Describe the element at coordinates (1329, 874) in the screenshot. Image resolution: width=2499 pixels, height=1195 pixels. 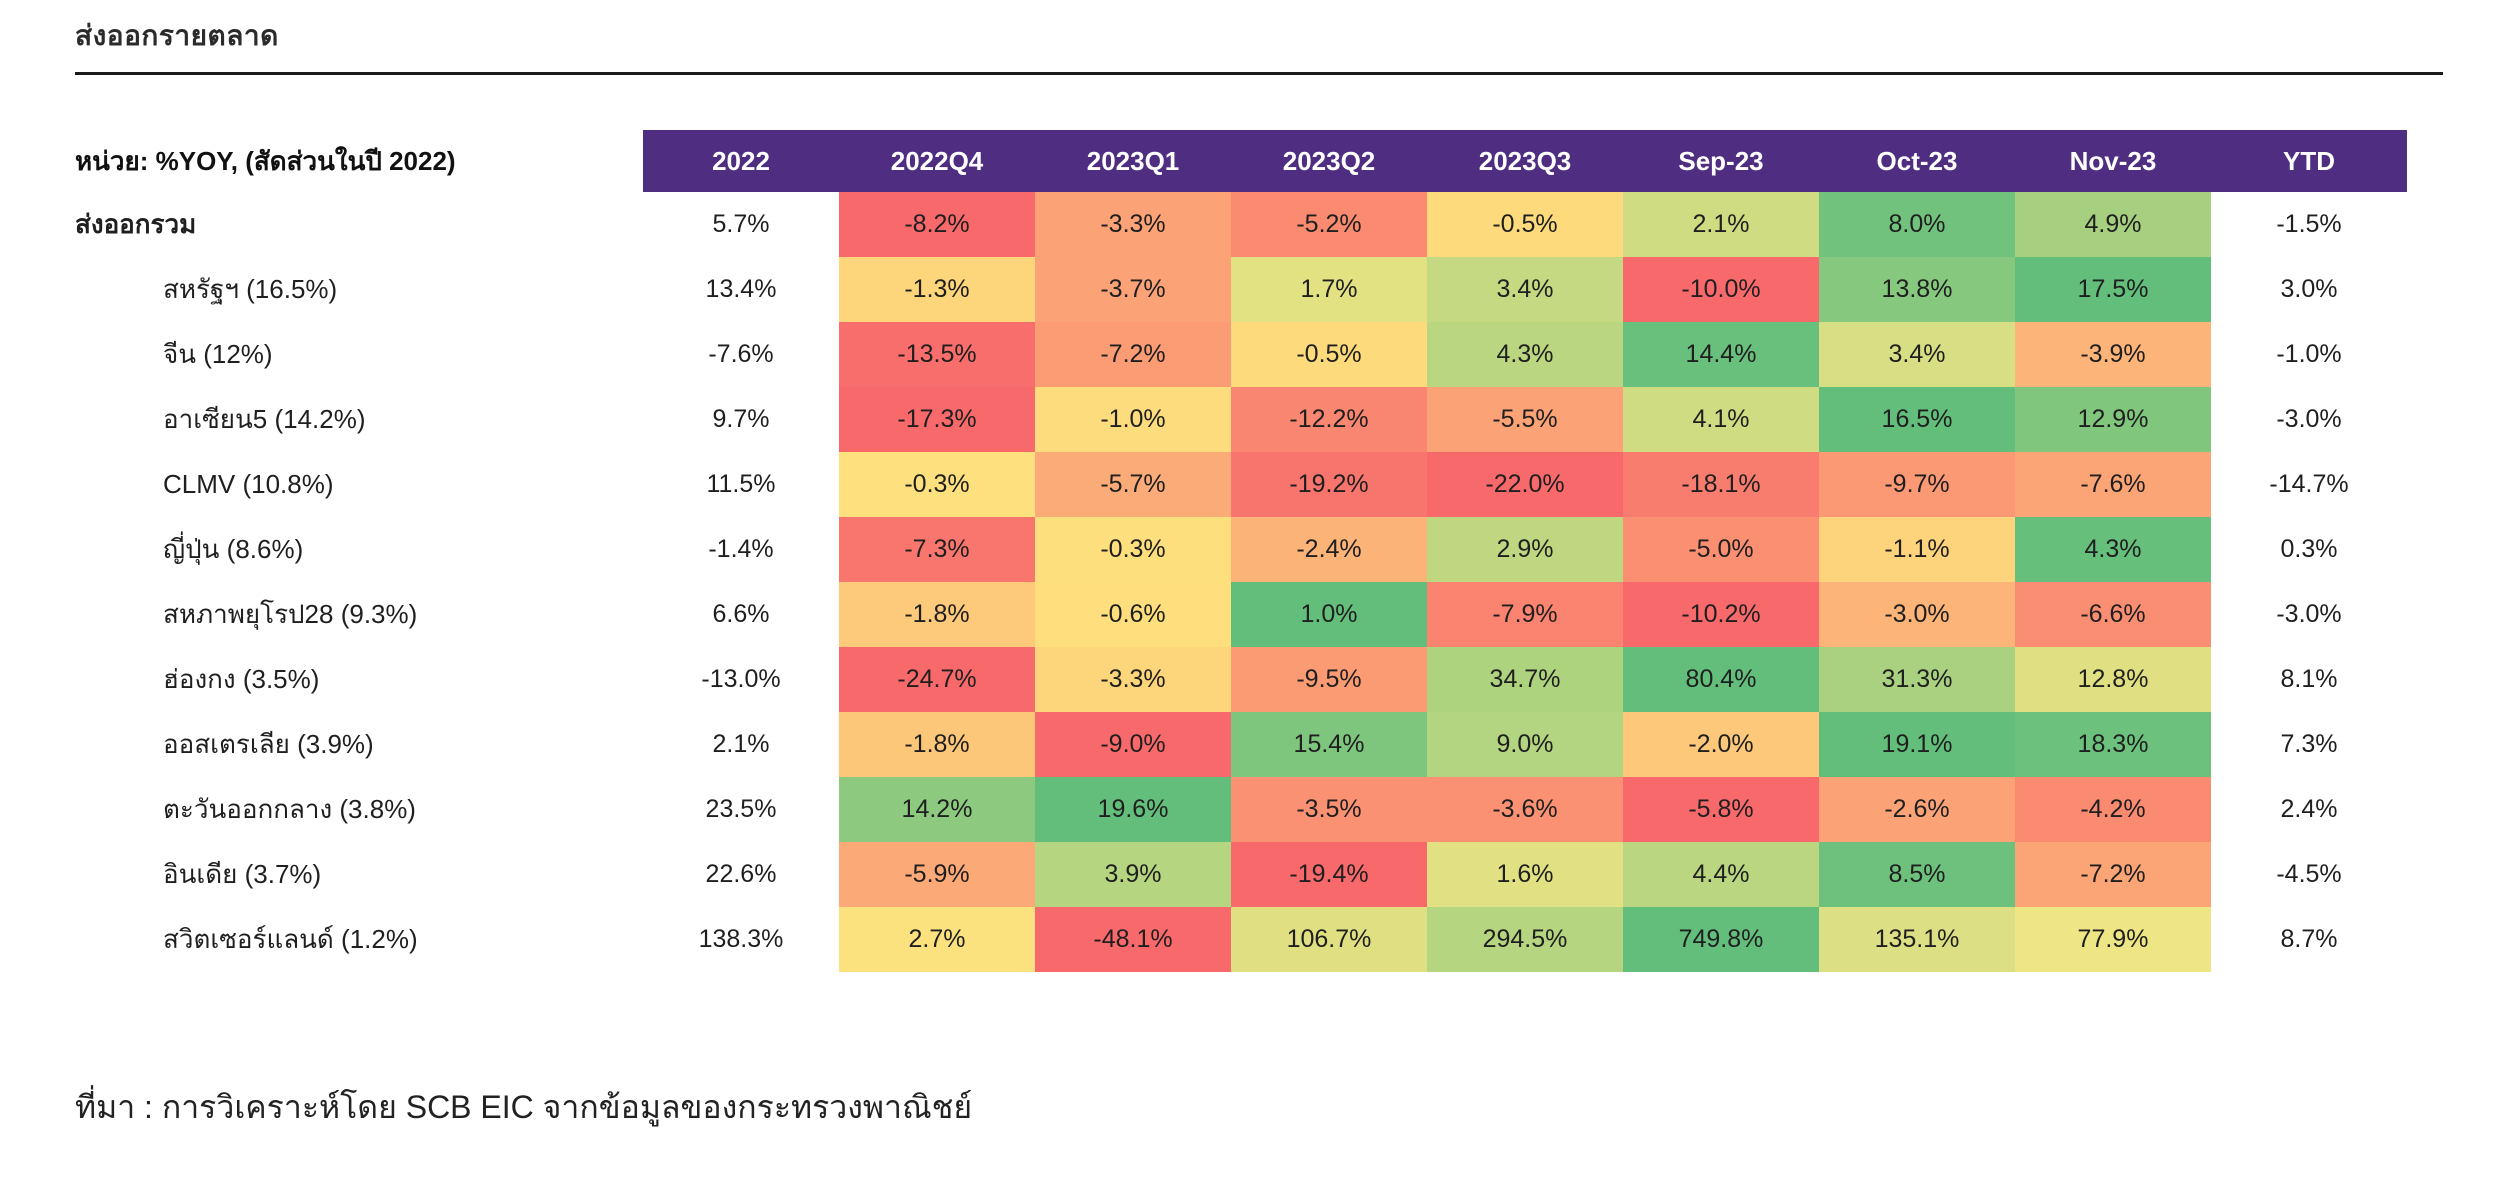
I see `heatmap-cell: -19.4%` at that location.